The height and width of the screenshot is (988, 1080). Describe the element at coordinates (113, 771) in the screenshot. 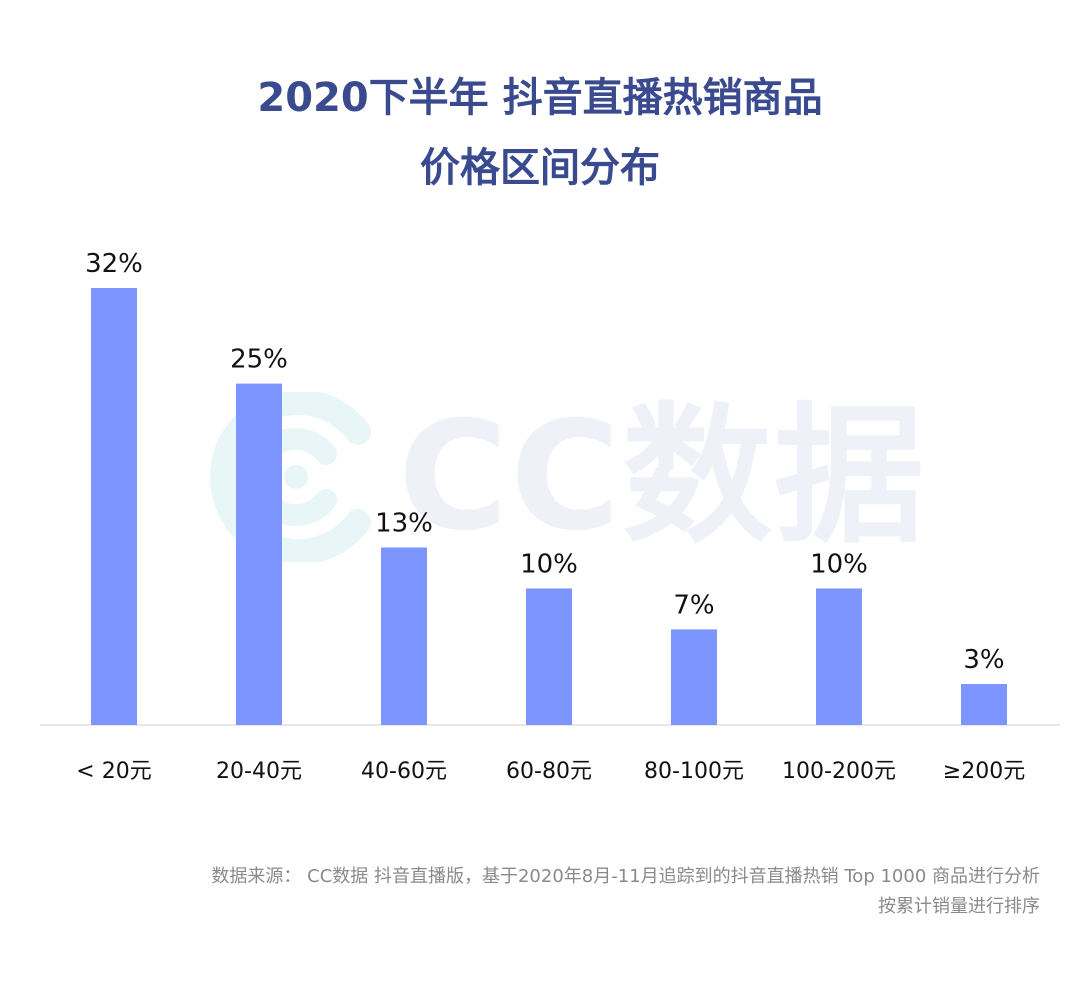

I see `x-tick-label: < 20元` at that location.